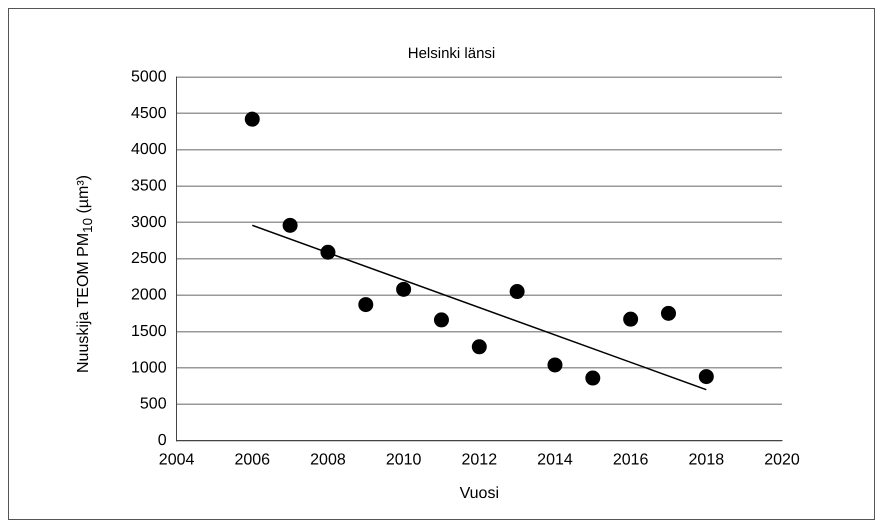 The image size is (883, 528). What do you see at coordinates (404, 460) in the screenshot?
I see `x-tick-label: 2010` at bounding box center [404, 460].